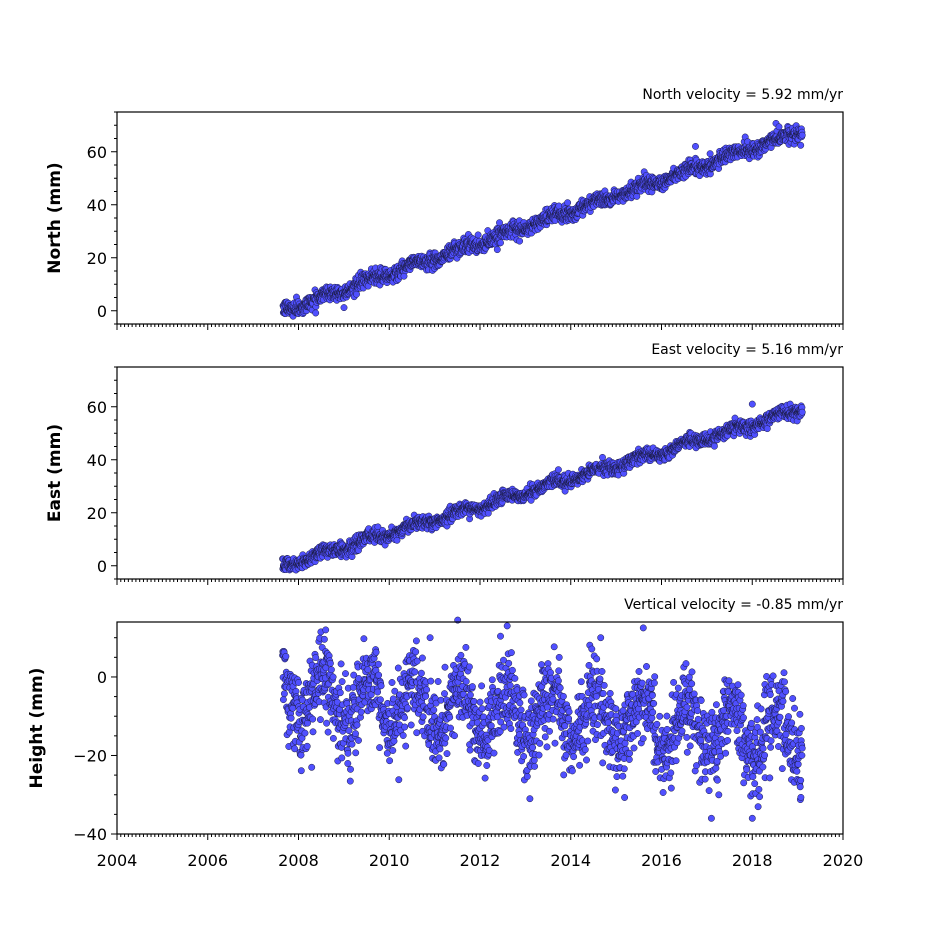 Image resolution: width=937 pixels, height=937 pixels. I want to click on east-panel-title: East velocity = 5.16 mm/yr, so click(747, 350).